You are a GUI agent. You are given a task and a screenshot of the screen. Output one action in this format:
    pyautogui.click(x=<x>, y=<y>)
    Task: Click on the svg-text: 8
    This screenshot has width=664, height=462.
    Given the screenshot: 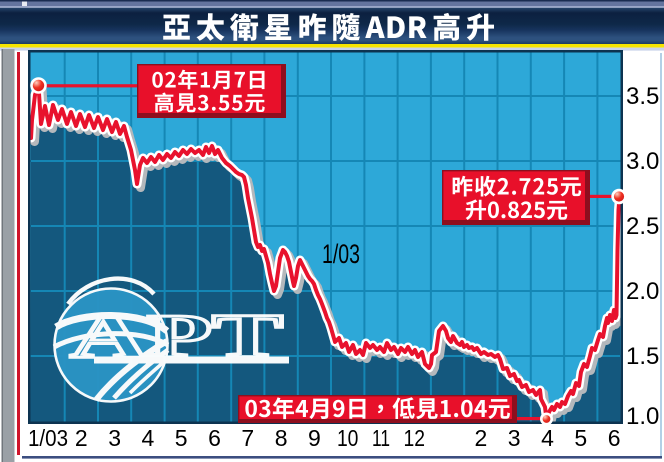 What is the action you would take?
    pyautogui.click(x=281, y=438)
    